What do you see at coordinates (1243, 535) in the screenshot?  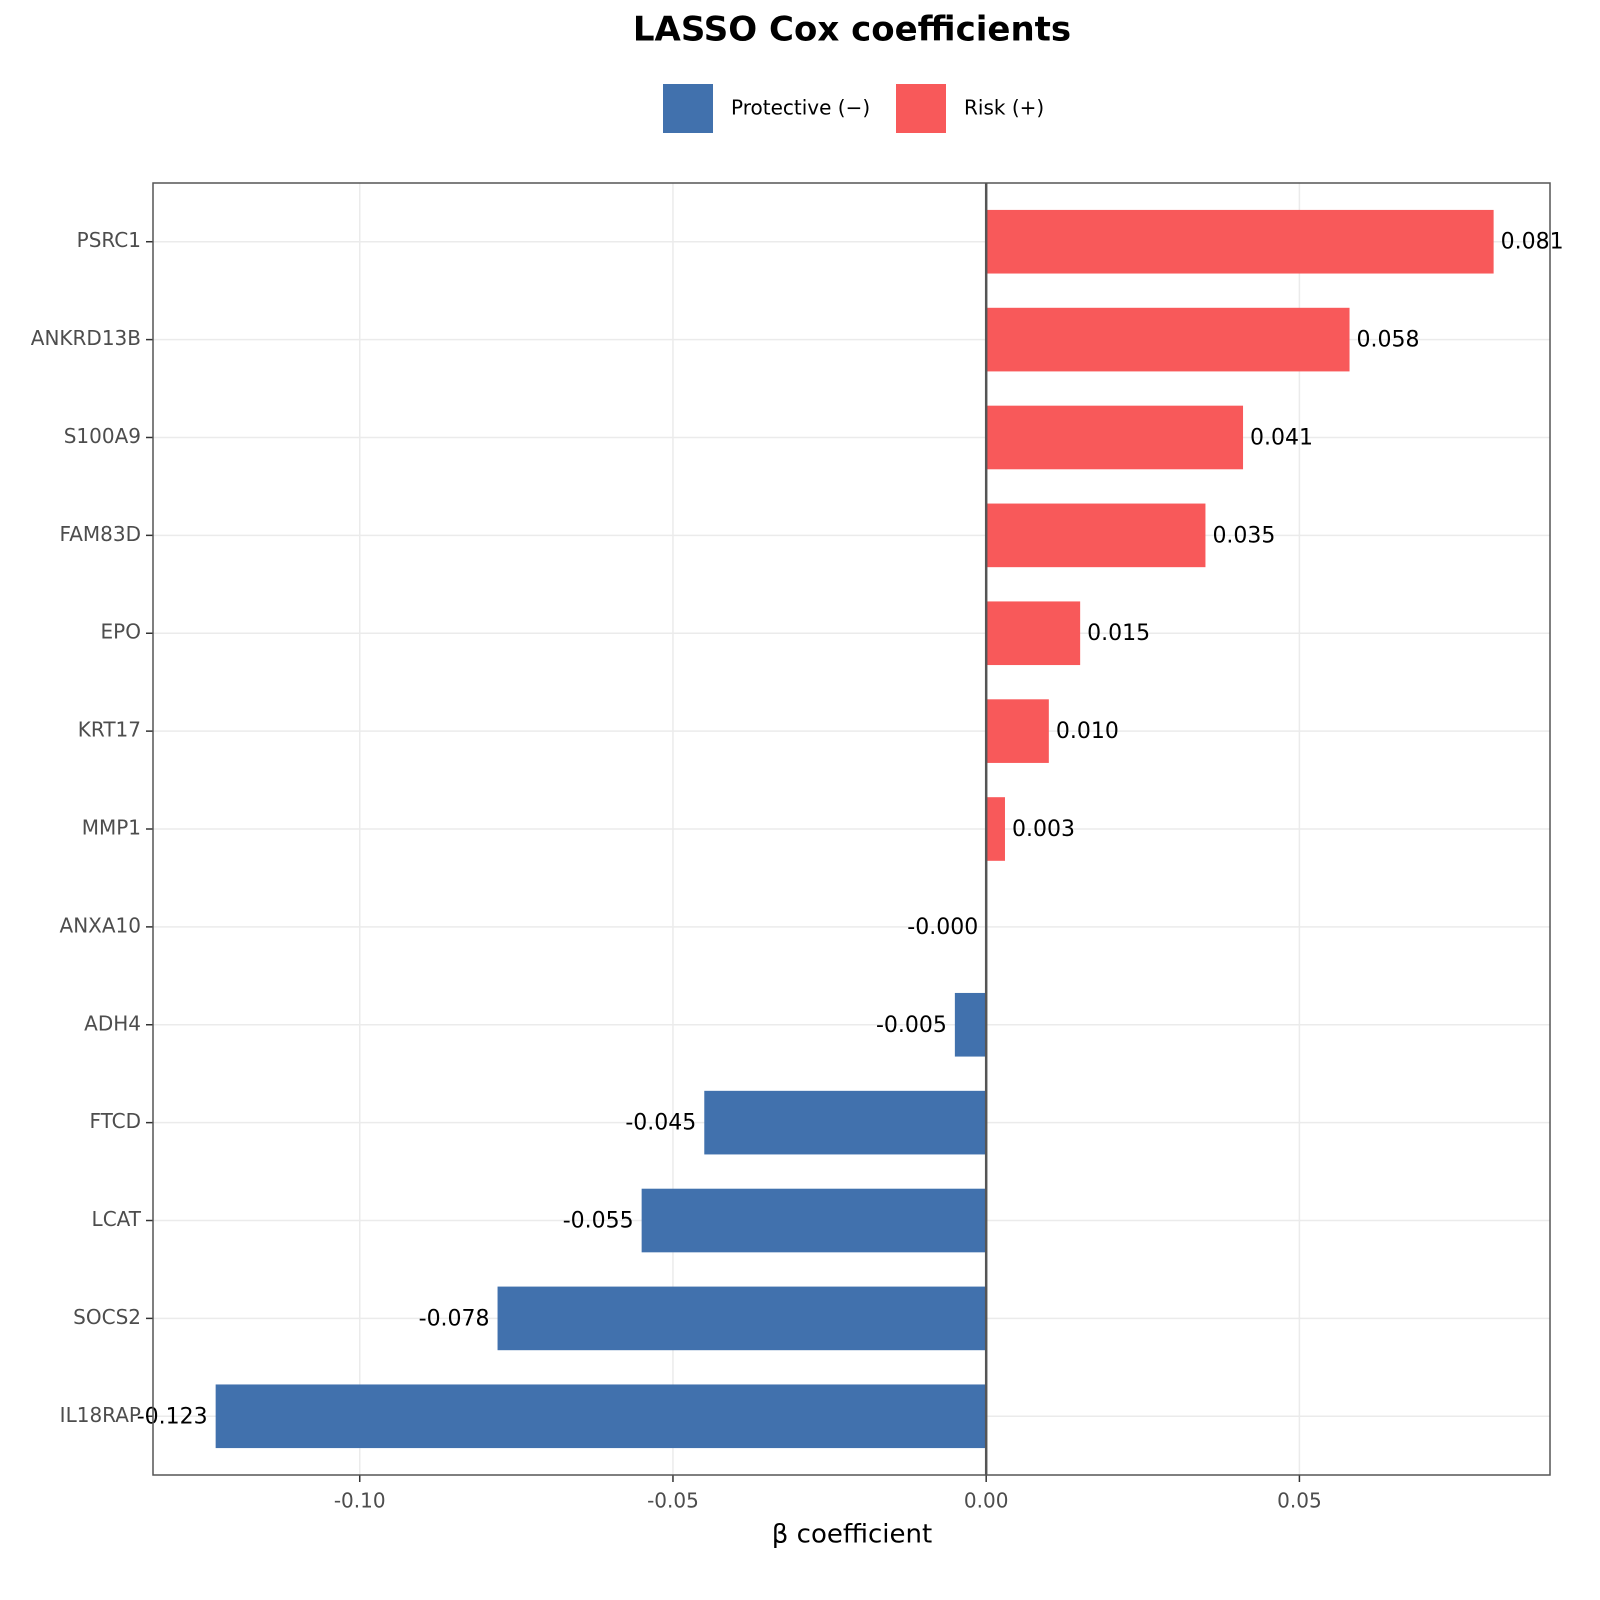 I see `value-label: 0.035` at bounding box center [1243, 535].